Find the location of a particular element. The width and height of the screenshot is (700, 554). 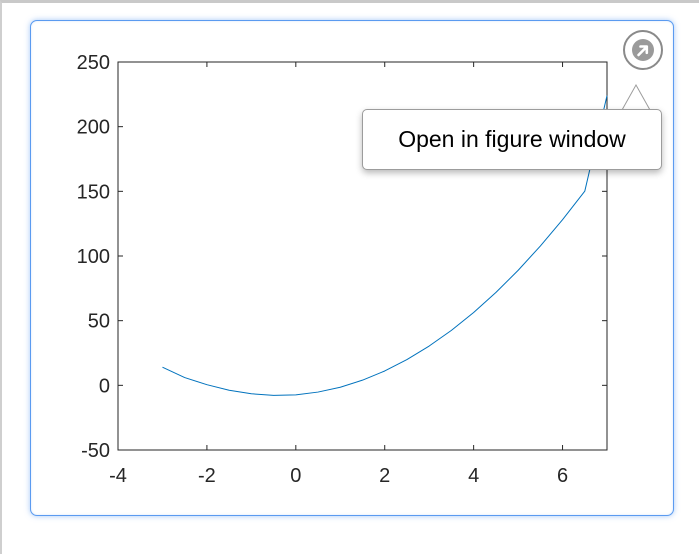

tooltip-pointer is located at coordinates (640, 97).